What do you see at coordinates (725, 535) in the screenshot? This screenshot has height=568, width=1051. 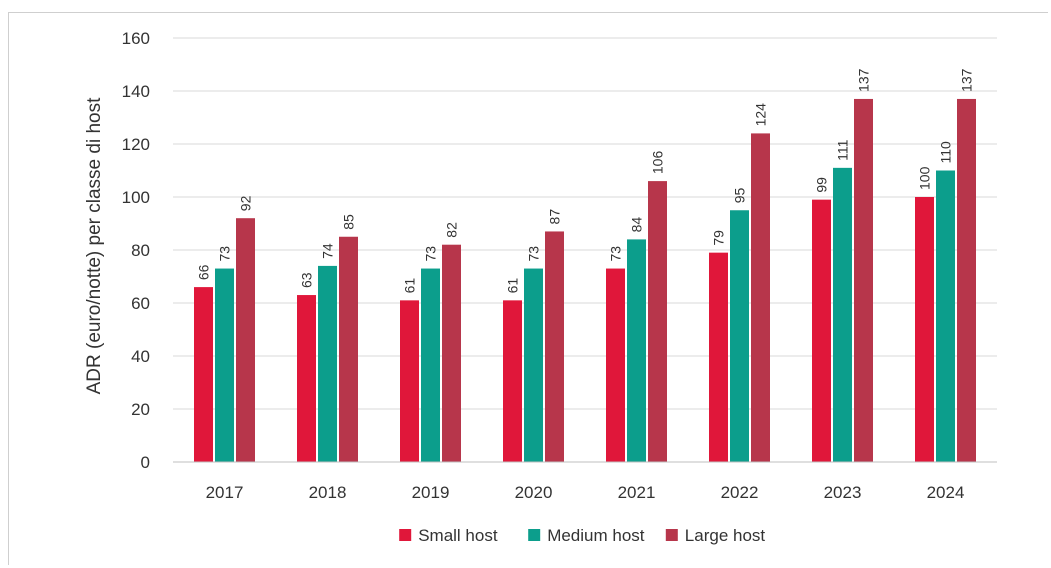 I see `legend-label: Large host` at bounding box center [725, 535].